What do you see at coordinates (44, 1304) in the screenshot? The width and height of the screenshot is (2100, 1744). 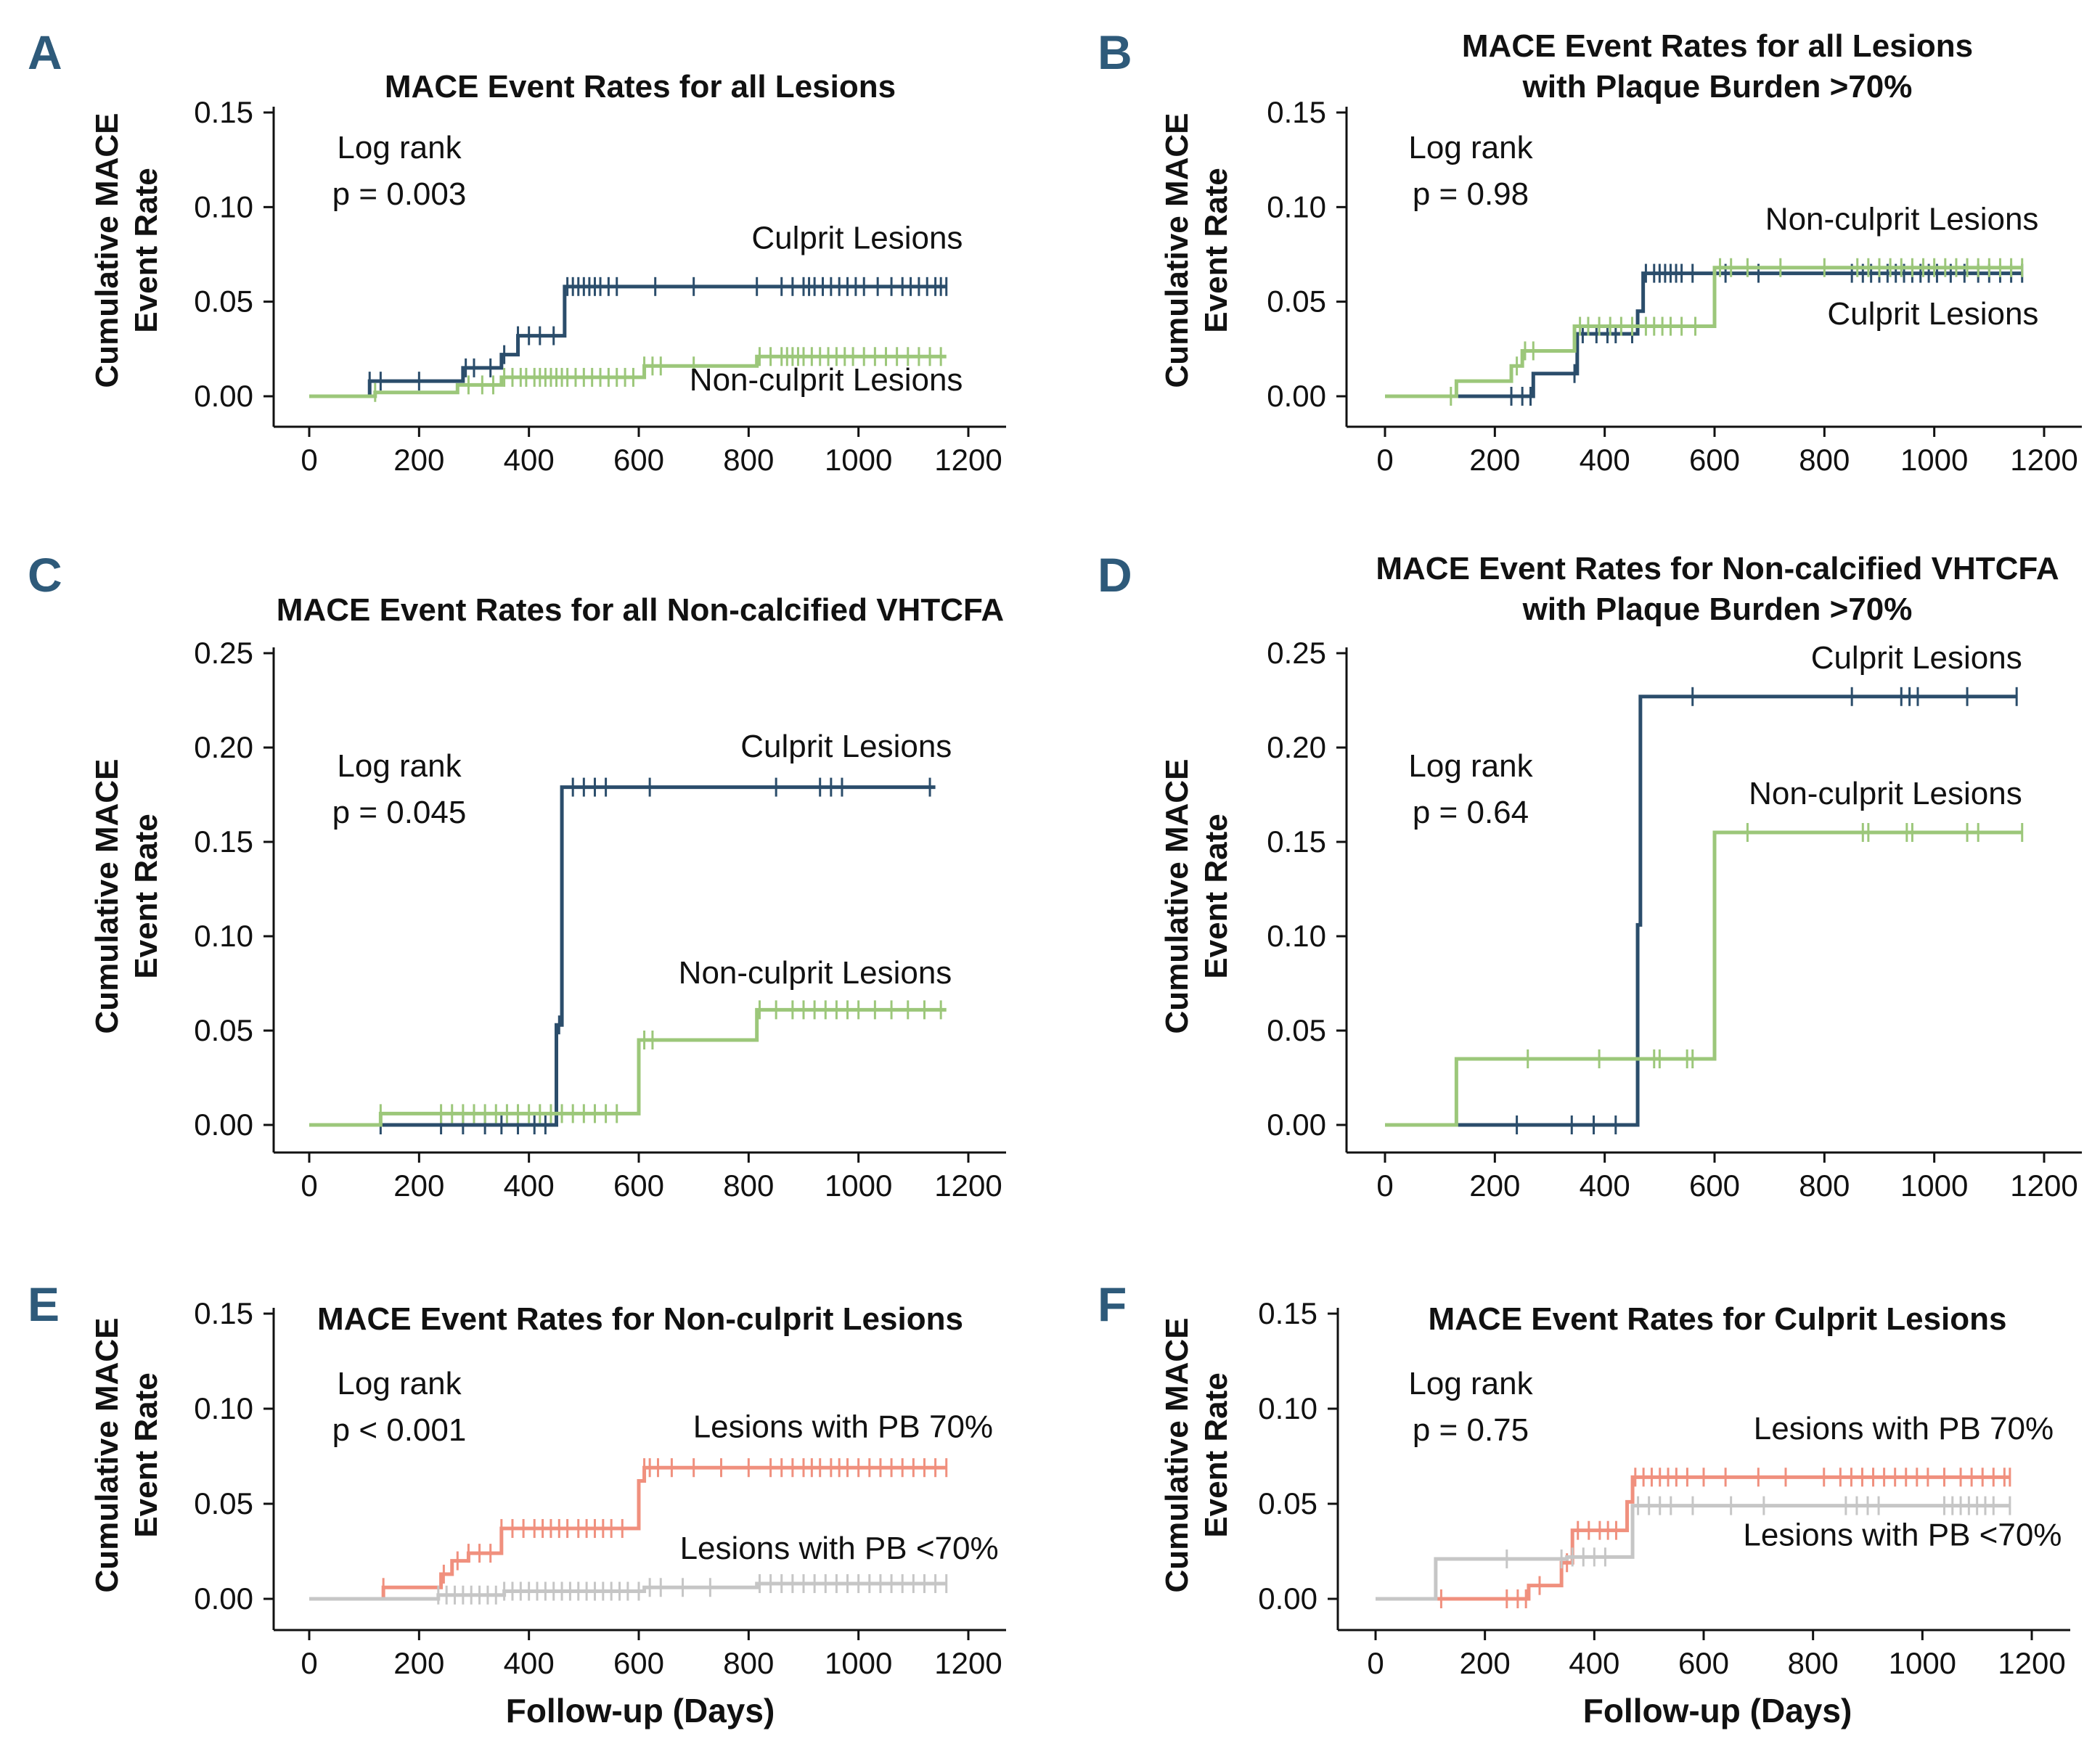 I see `panel-letter: E` at bounding box center [44, 1304].